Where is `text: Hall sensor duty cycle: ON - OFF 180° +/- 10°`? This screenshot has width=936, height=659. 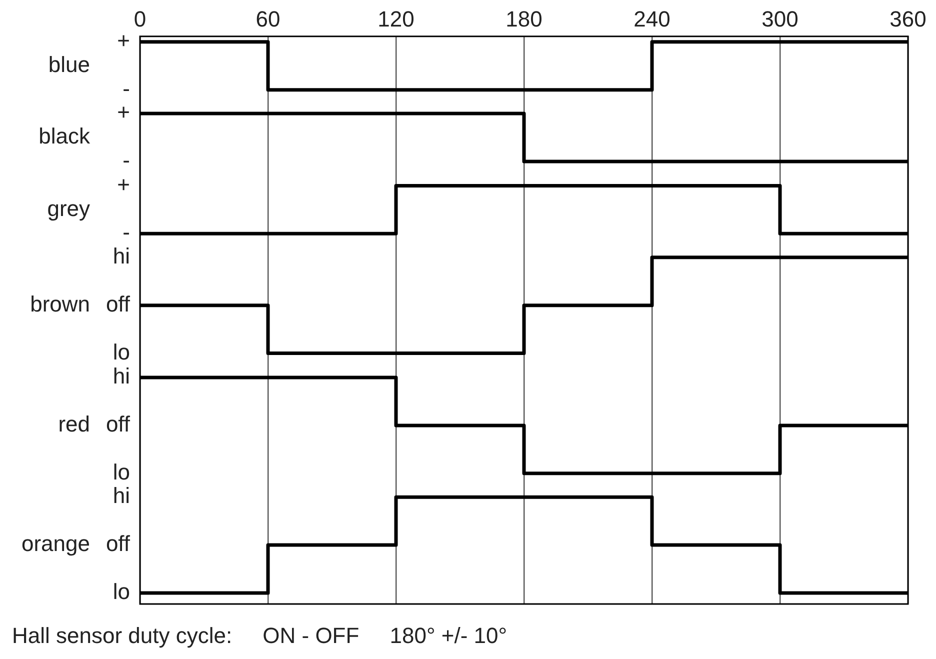
text: Hall sensor duty cycle: ON - OFF 180° +/- 10° is located at coordinates (260, 635).